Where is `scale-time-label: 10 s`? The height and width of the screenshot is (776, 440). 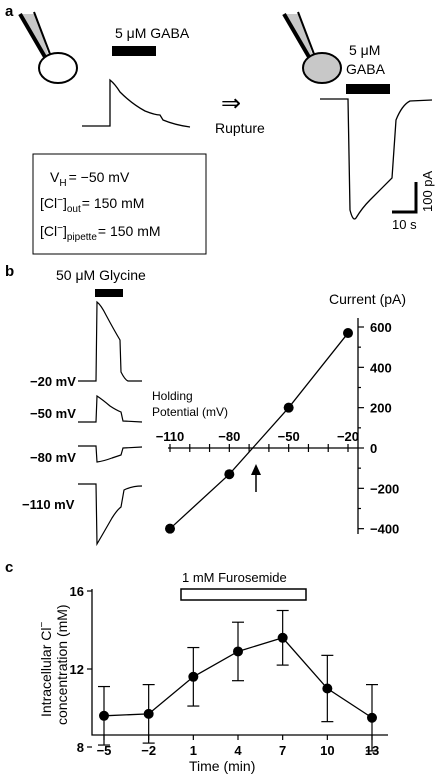 scale-time-label: 10 s is located at coordinates (404, 224).